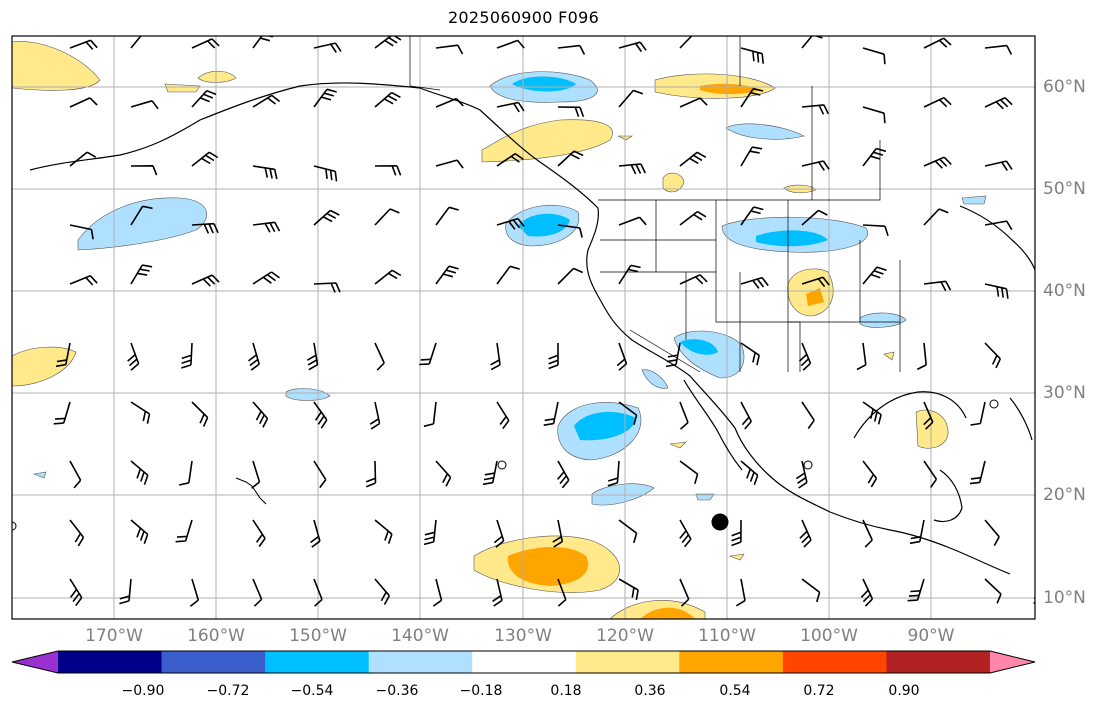 This screenshot has width=1105, height=712. I want to click on lat-label-20n: 20°N, so click(1064, 495).